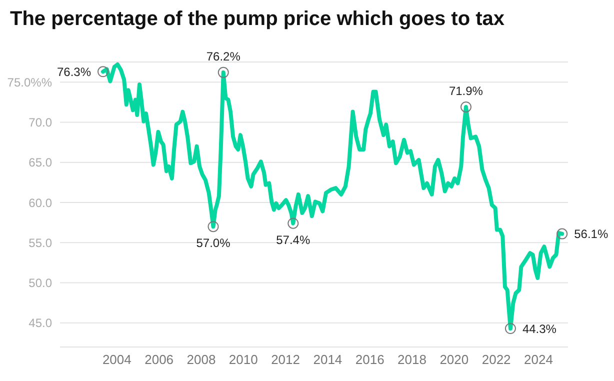 This screenshot has height=381, width=614. What do you see at coordinates (466, 91) in the screenshot?
I see `annotation: 71.9%` at bounding box center [466, 91].